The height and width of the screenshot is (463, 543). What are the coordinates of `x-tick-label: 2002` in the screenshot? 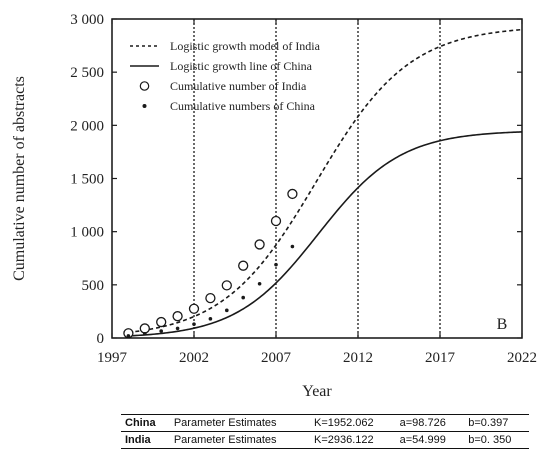 It's located at (194, 358).